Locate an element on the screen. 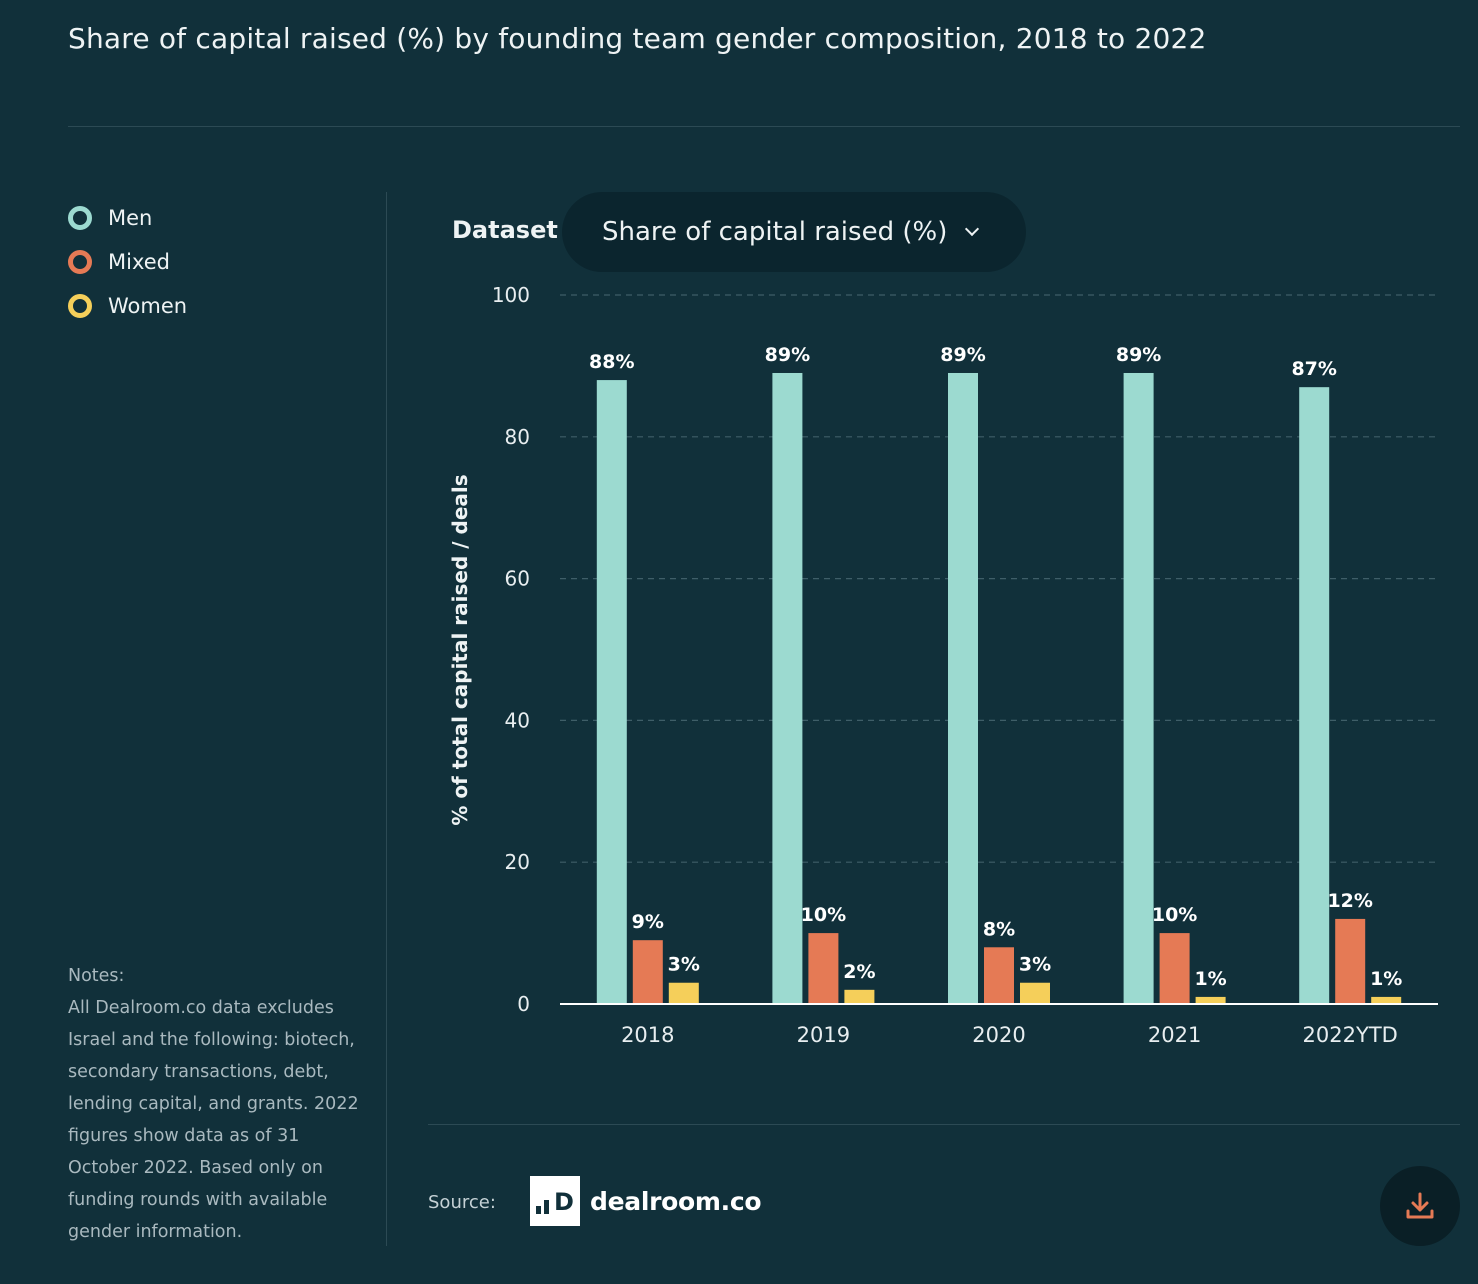 The height and width of the screenshot is (1284, 1478). data-label: 12% is located at coordinates (1349, 901).